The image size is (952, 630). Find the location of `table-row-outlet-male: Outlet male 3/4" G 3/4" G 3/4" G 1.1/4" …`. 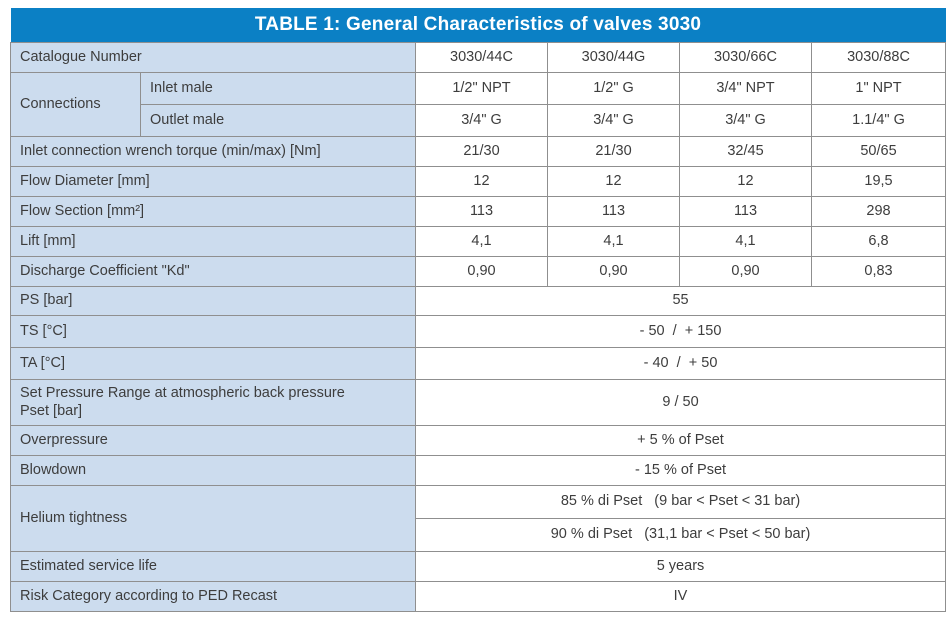

table-row-outlet-male: Outlet male 3/4" G 3/4" G 3/4" G 1.1/4" … is located at coordinates (479, 120).